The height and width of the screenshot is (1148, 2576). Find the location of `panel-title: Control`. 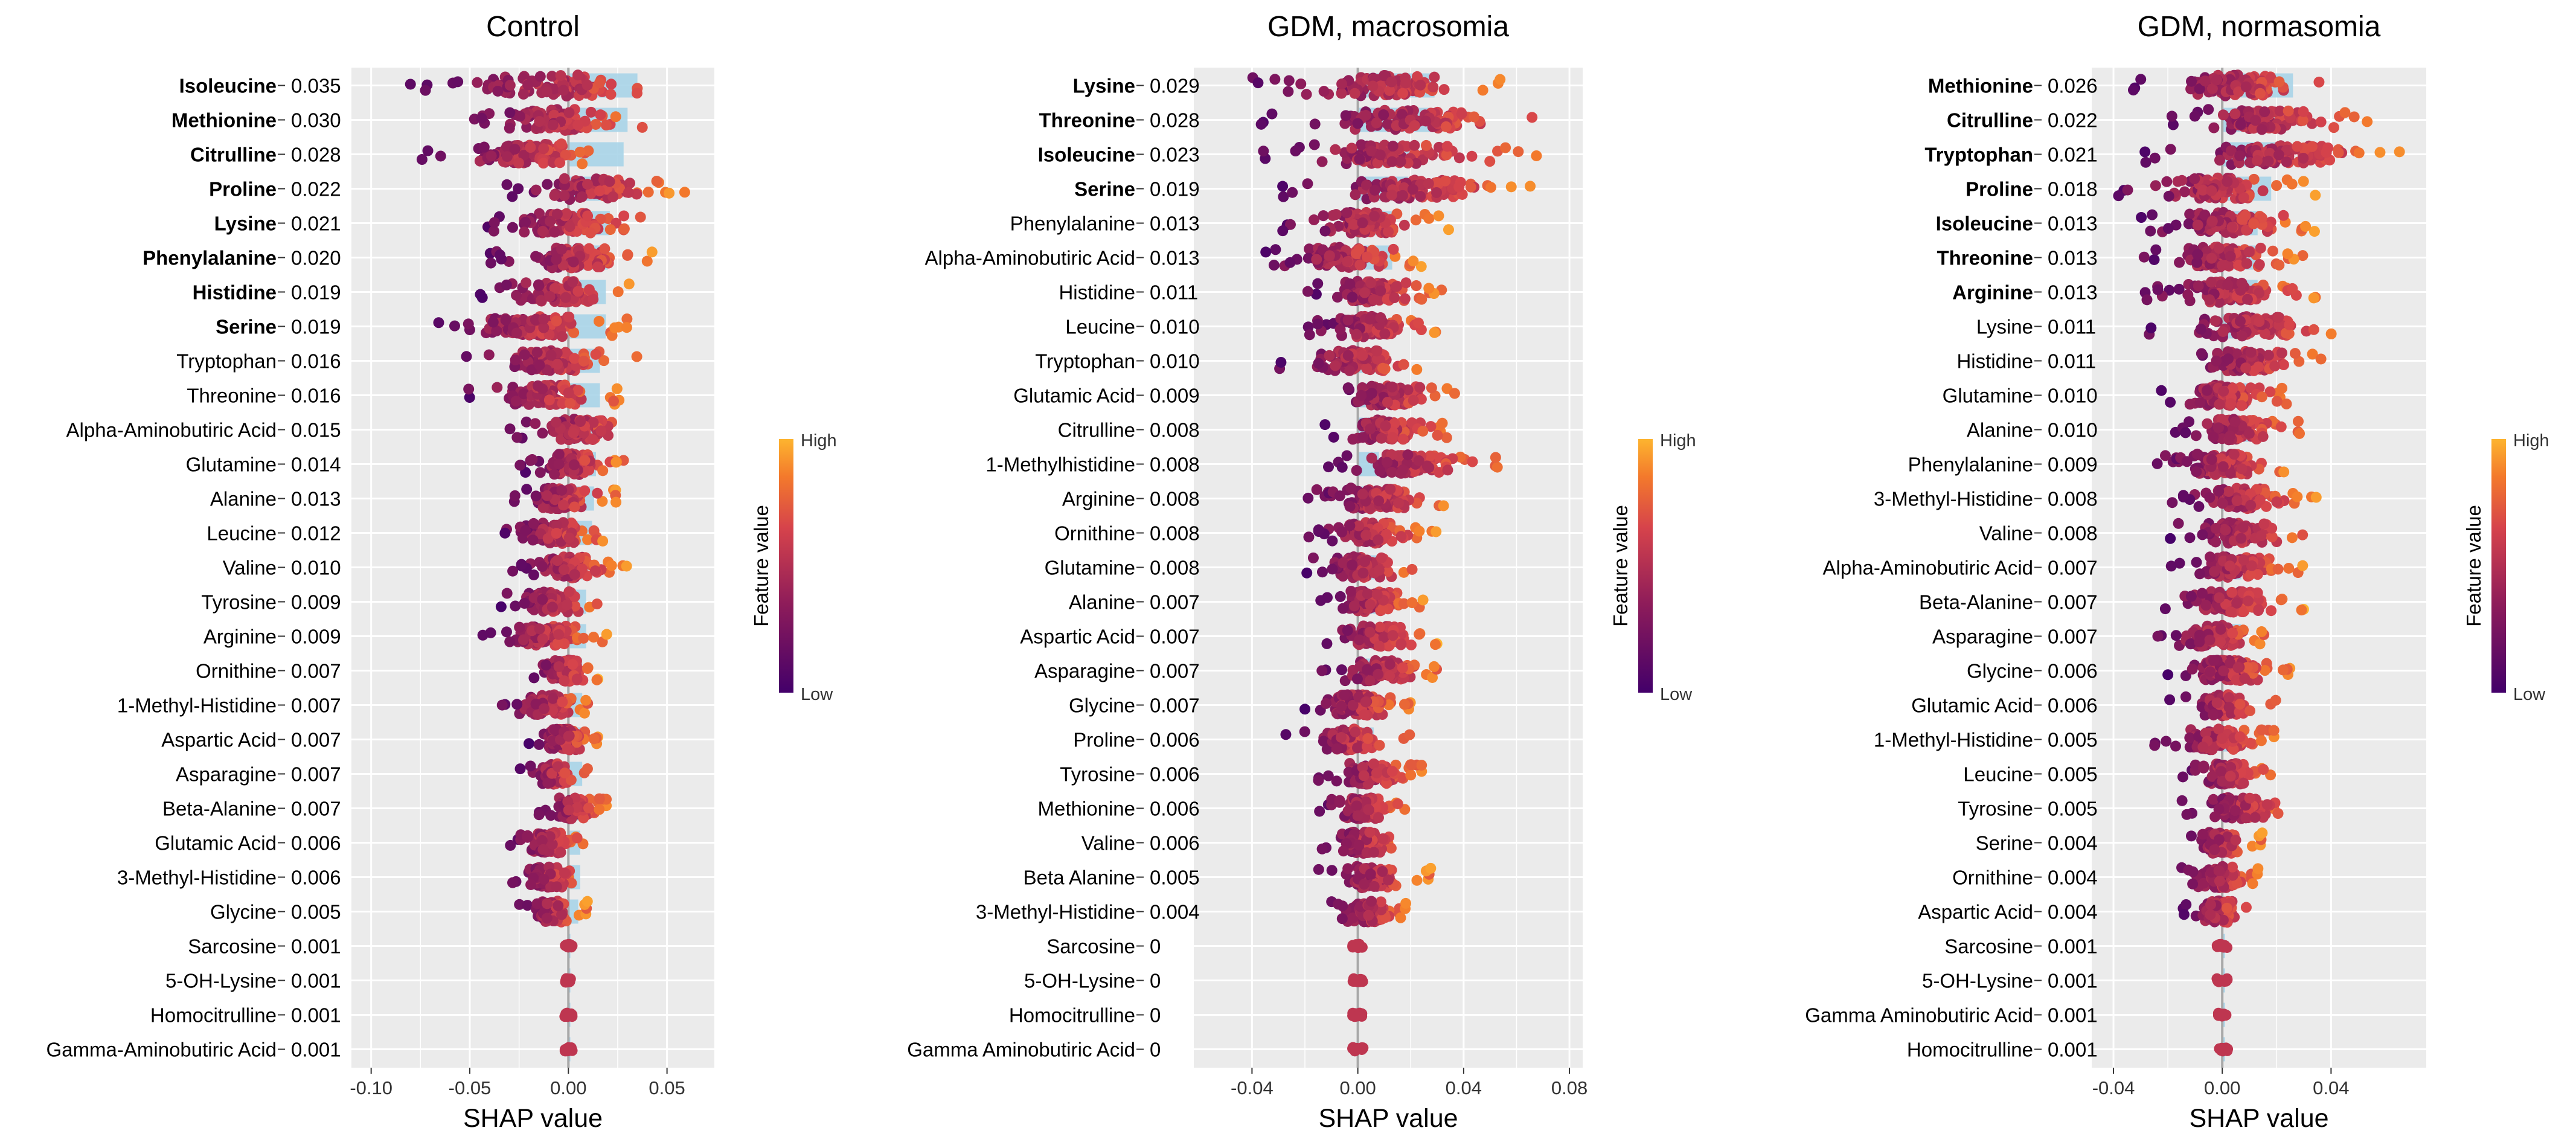

panel-title: Control is located at coordinates (533, 27).